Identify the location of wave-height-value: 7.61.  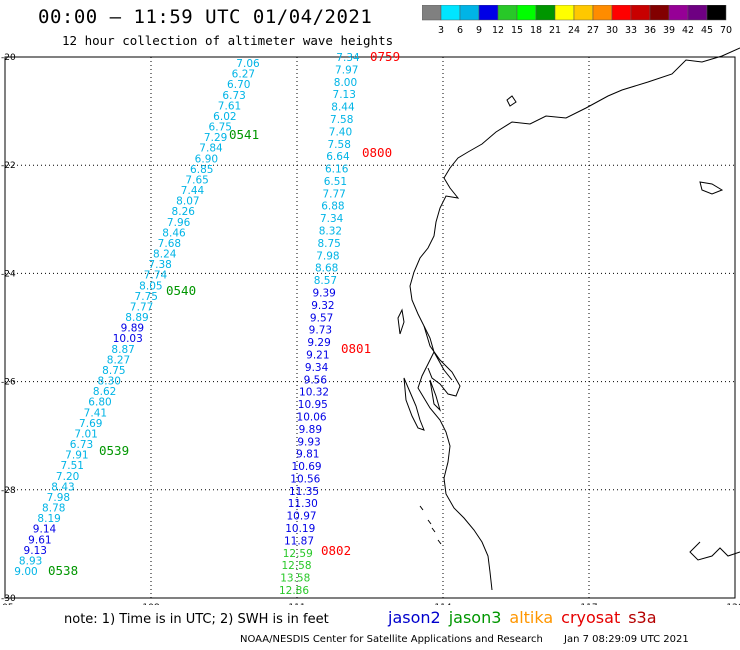
(229, 106).